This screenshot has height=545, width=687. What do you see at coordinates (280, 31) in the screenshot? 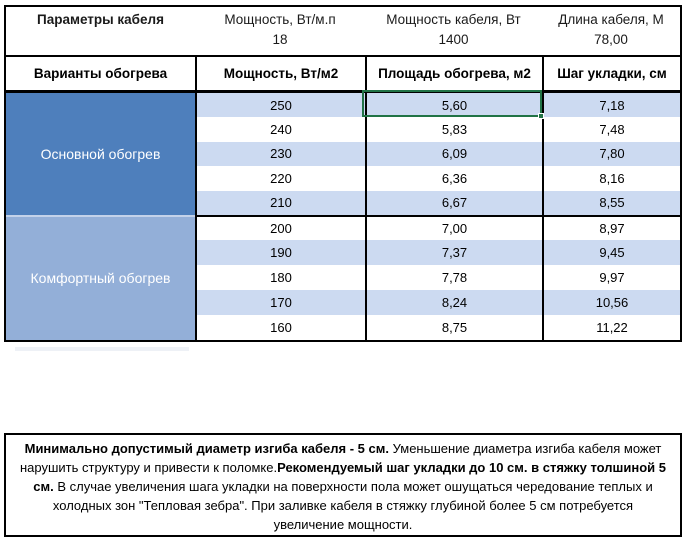
I see `param-cell-power-per-m: Мощность, Вт/м.п 18` at bounding box center [280, 31].